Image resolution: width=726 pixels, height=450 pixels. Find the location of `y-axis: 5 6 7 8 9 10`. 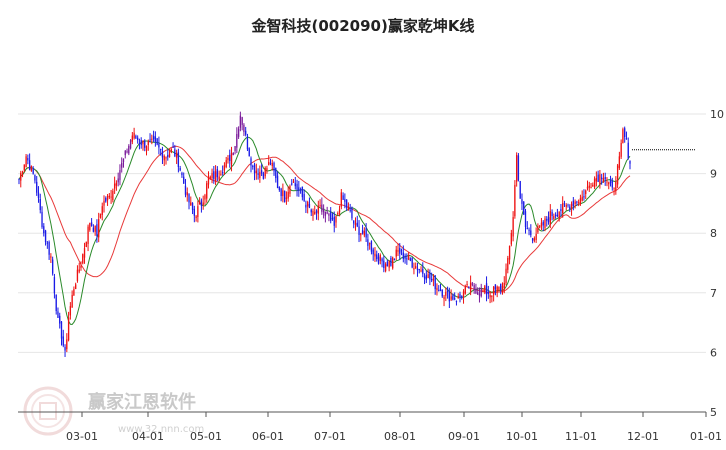

y-axis: 5 6 7 8 9 10 is located at coordinates (717, 263).